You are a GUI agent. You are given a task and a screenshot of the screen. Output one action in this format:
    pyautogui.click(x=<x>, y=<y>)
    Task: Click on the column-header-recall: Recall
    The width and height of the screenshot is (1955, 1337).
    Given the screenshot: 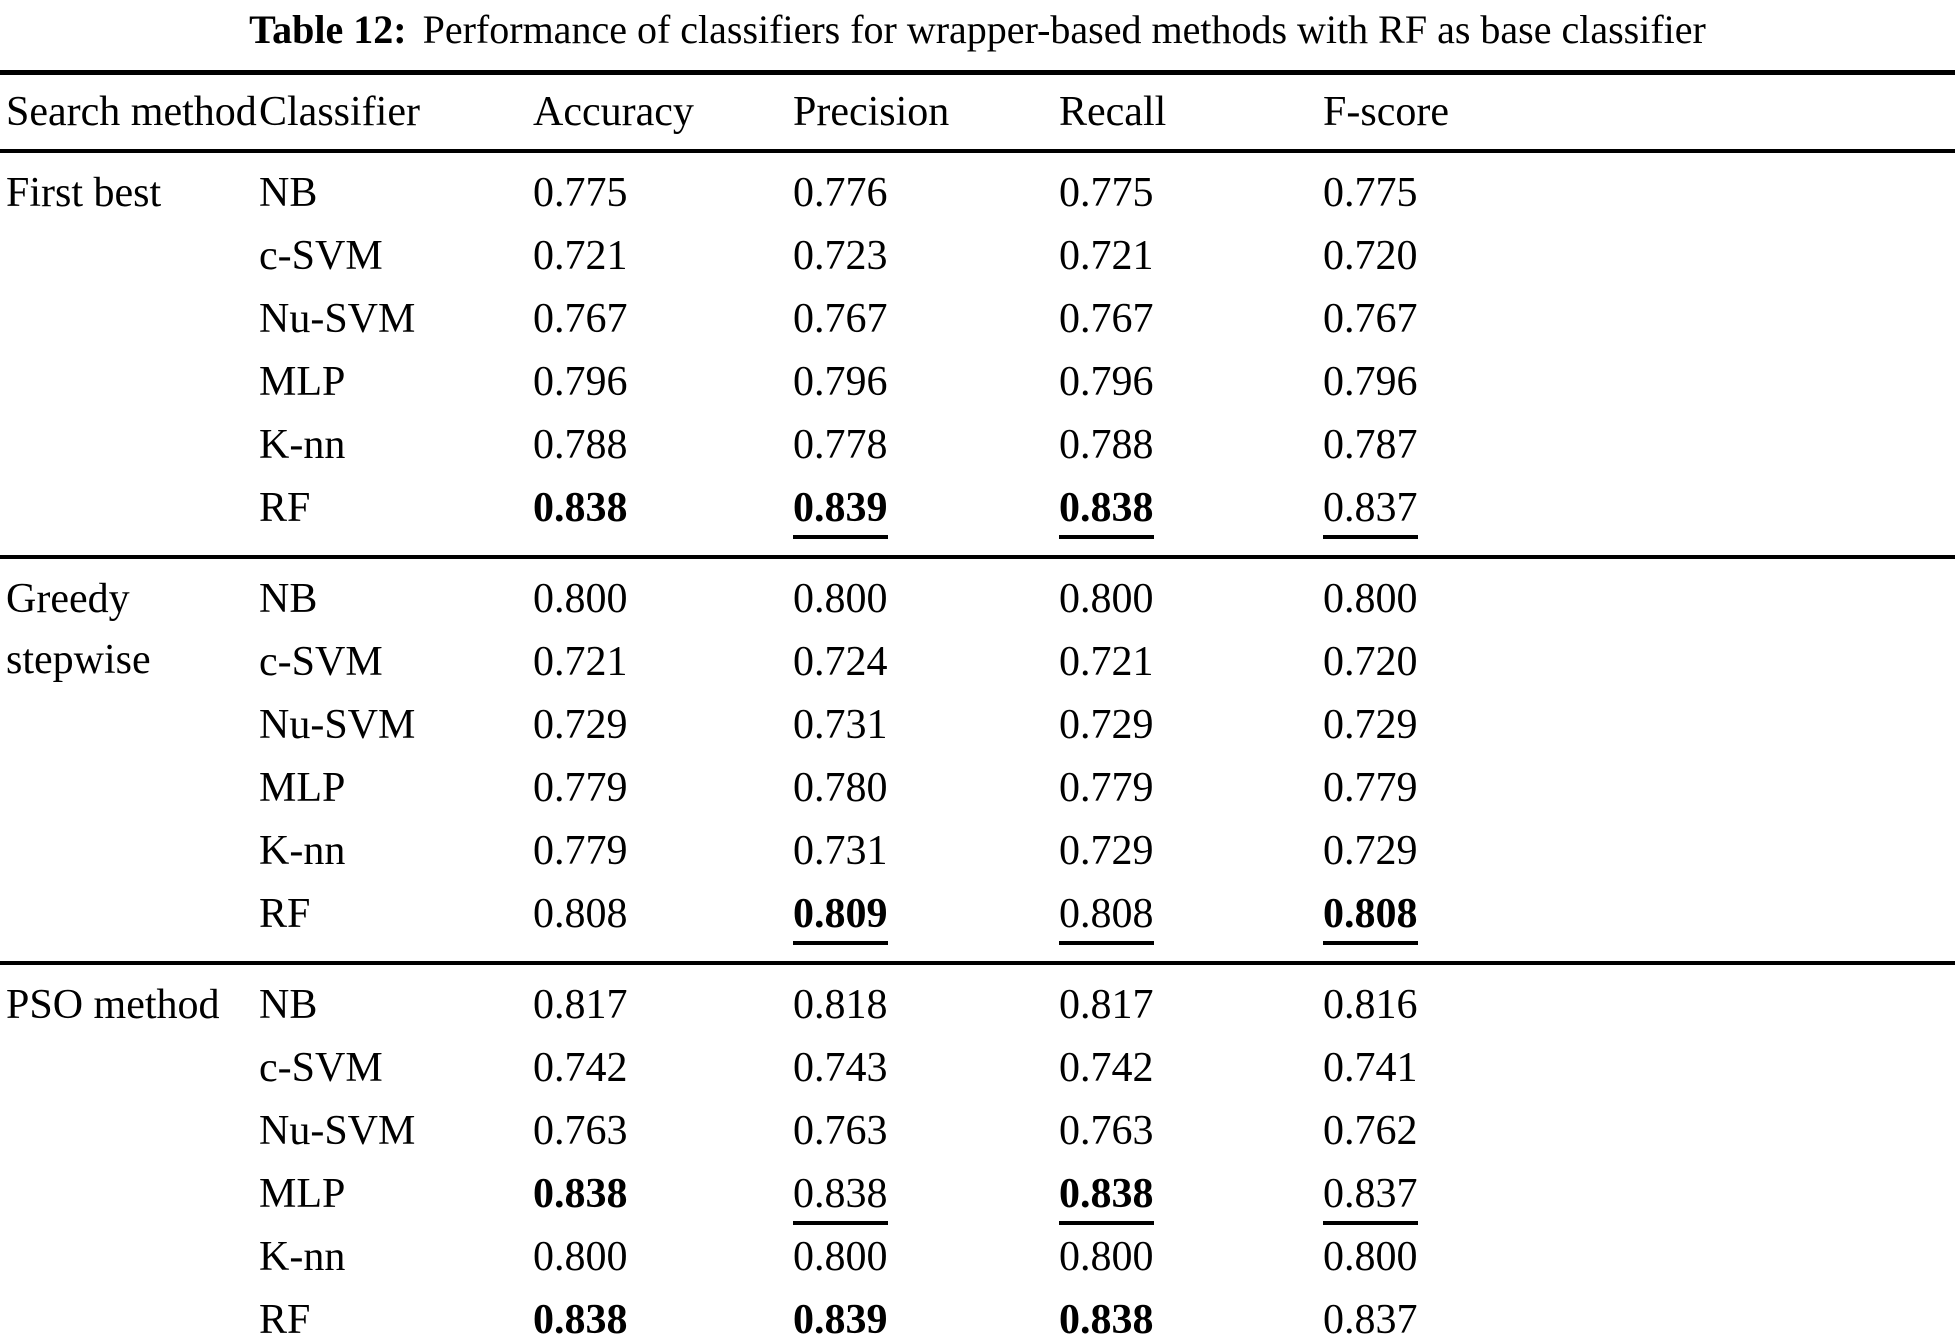 What is the action you would take?
    pyautogui.click(x=1190, y=112)
    